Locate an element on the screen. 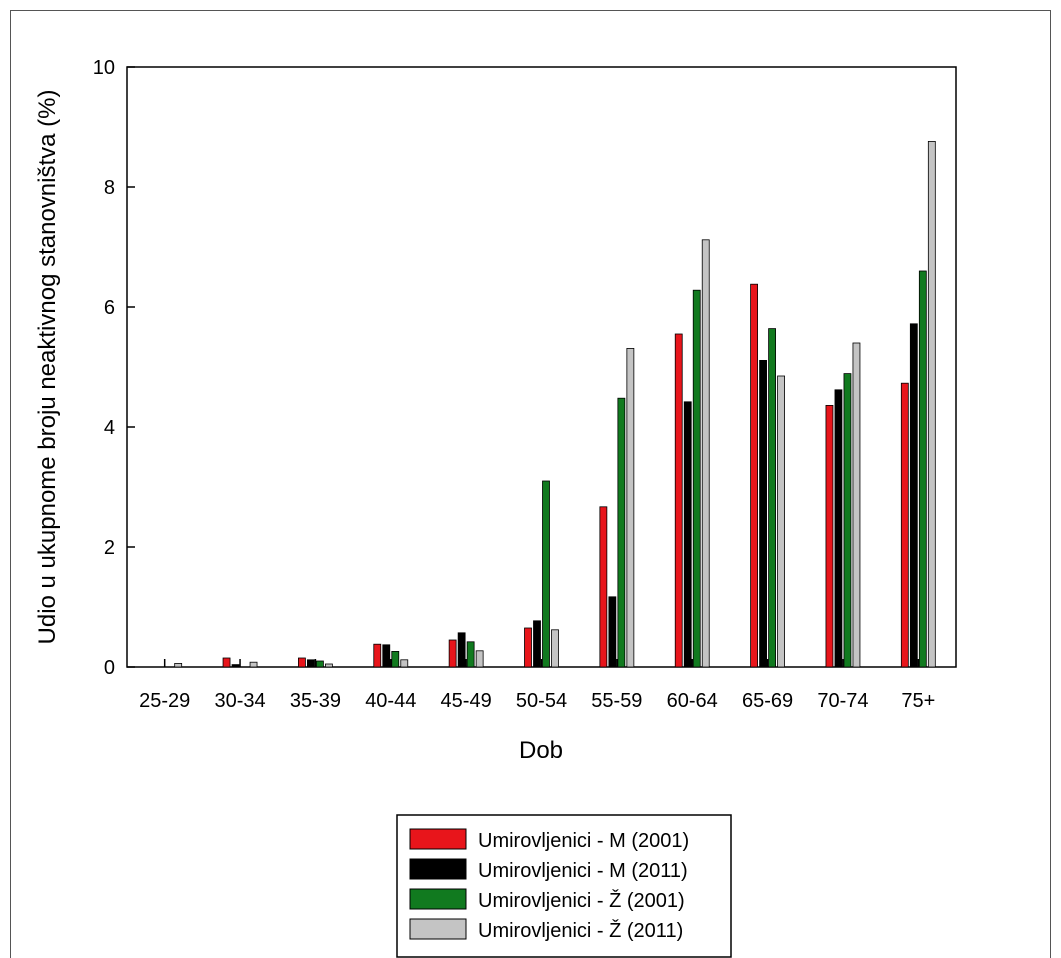  legend-label: Umirovljenici - M (2001) is located at coordinates (583, 841).